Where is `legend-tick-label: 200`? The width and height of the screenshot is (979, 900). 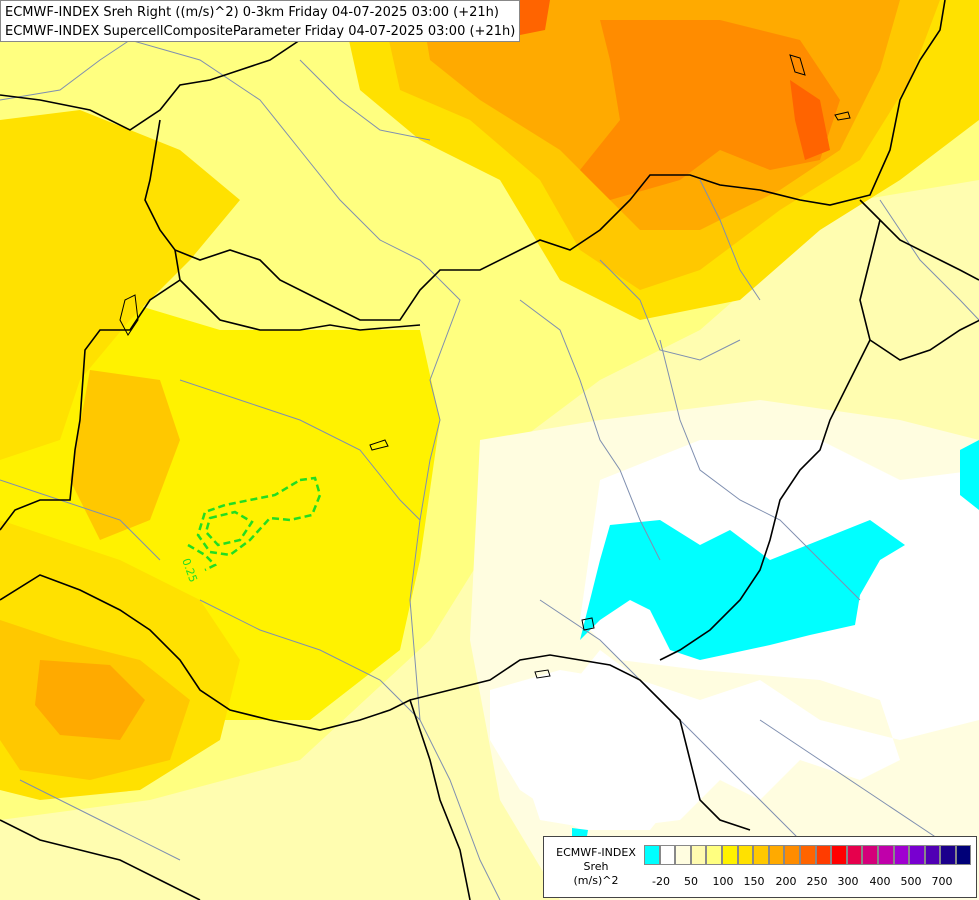
legend-tick-label: 200 is located at coordinates (786, 881).